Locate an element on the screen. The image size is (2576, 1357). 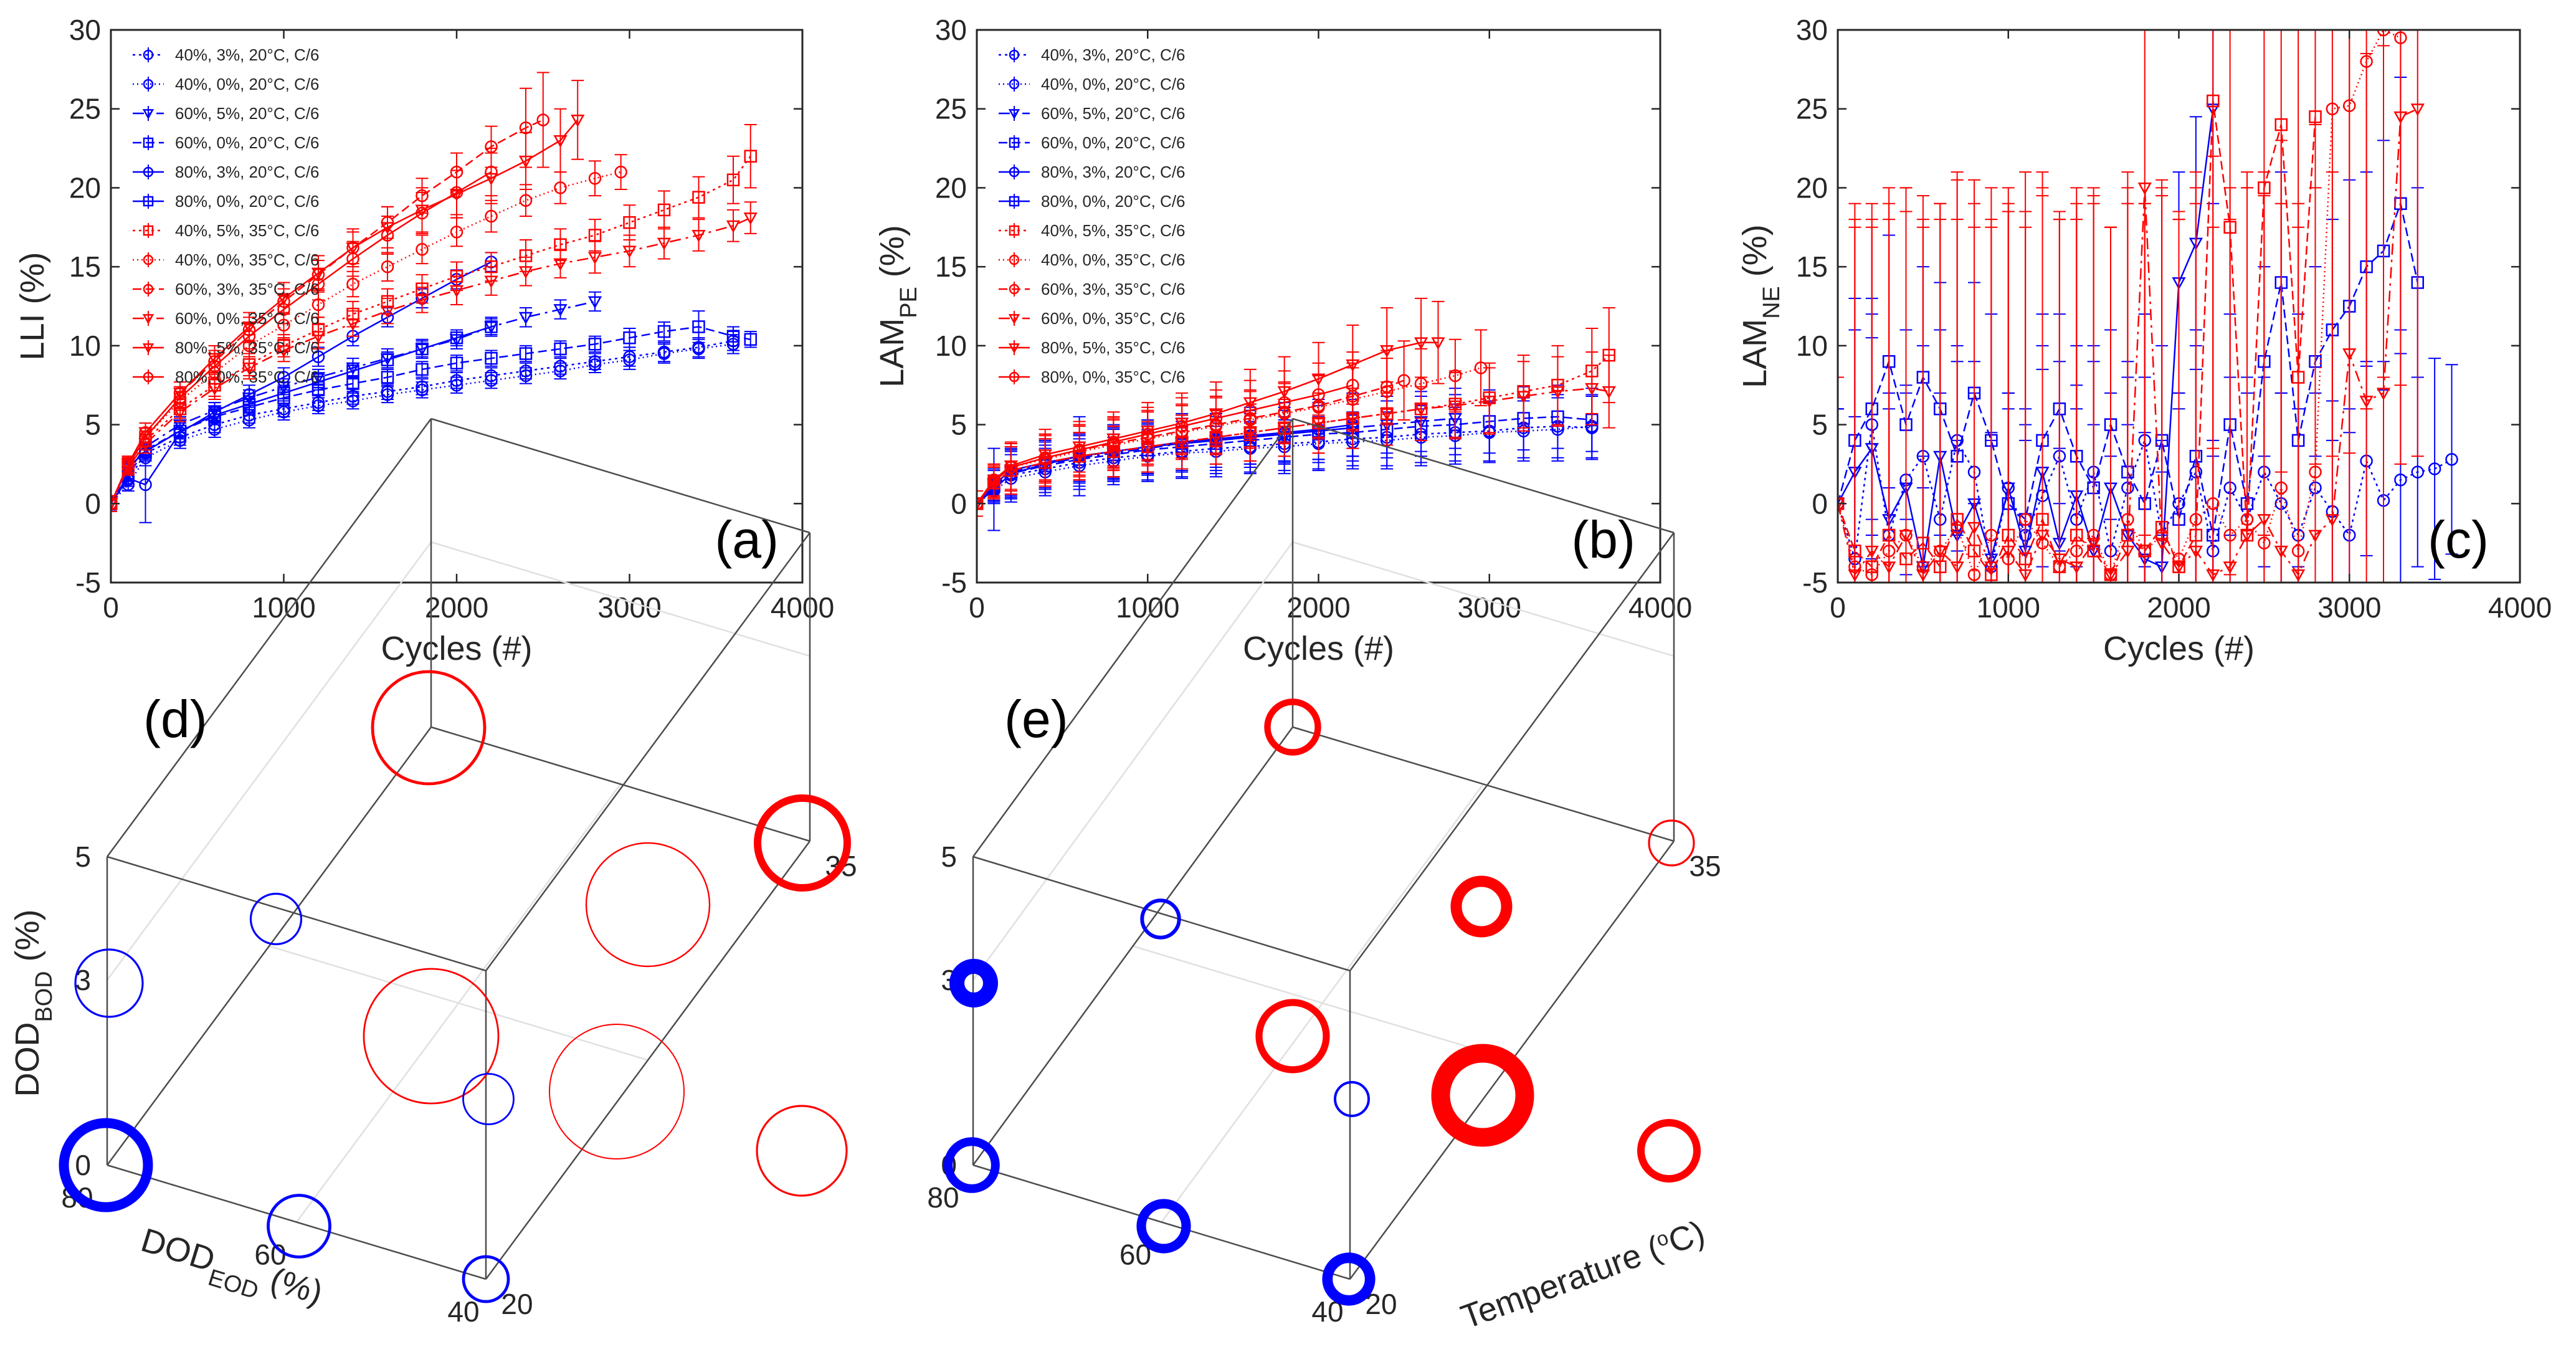
legend-label: 40%, 0%, 20°C, C/6 is located at coordinates (247, 84).